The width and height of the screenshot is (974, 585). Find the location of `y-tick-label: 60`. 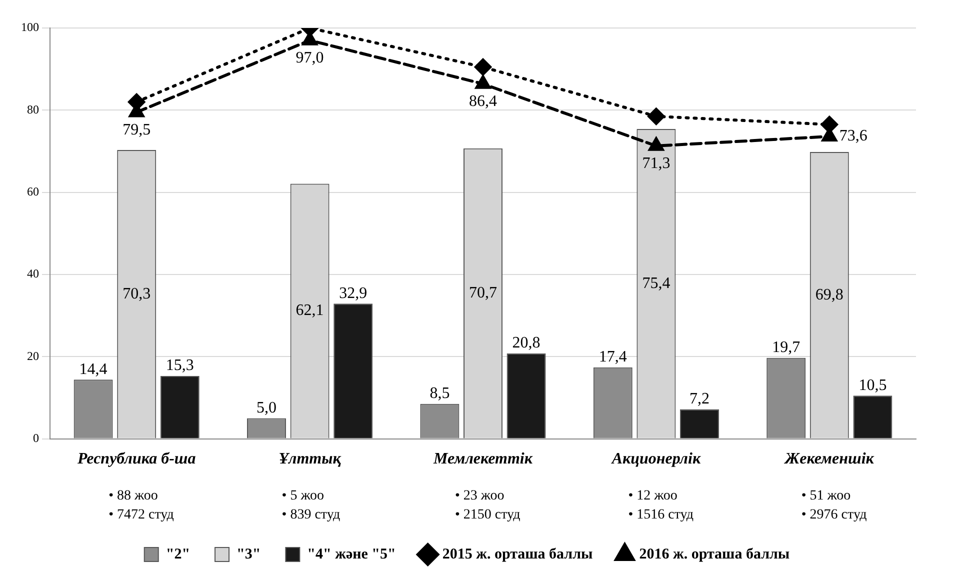

y-tick-label: 60 is located at coordinates (33, 191).